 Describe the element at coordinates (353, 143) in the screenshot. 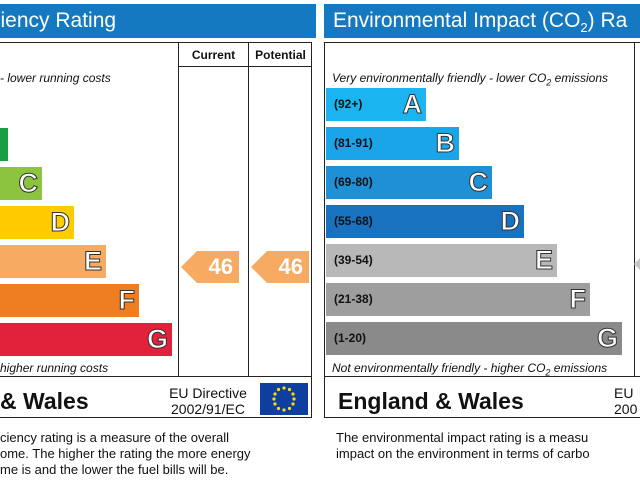

I see `environment-band-range: (81-91)` at that location.